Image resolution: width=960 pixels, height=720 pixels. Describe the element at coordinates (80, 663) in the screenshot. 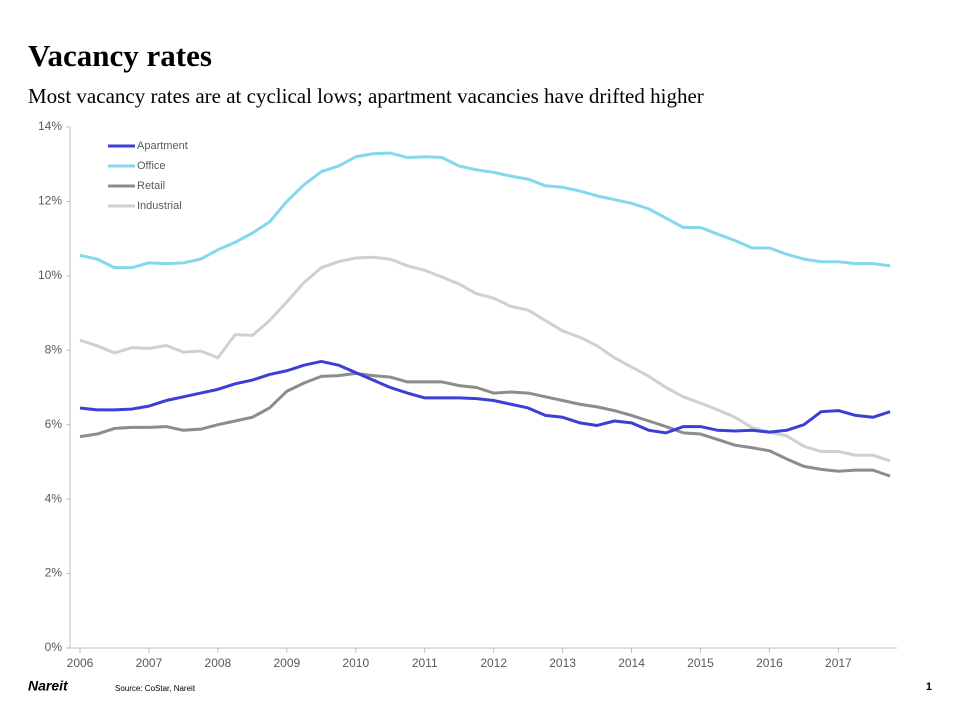

I see `x-tick-label: 2006` at that location.